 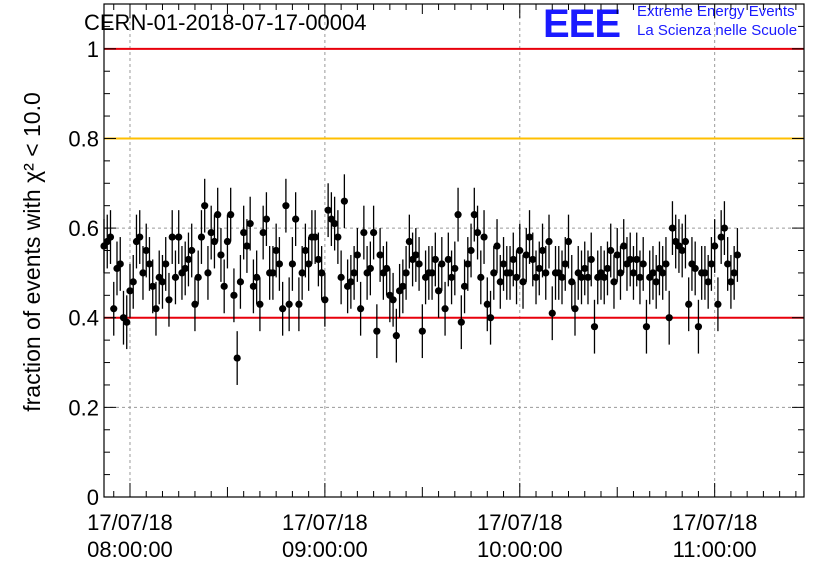 I want to click on y-tick-label: 0.8, so click(x=83, y=138).